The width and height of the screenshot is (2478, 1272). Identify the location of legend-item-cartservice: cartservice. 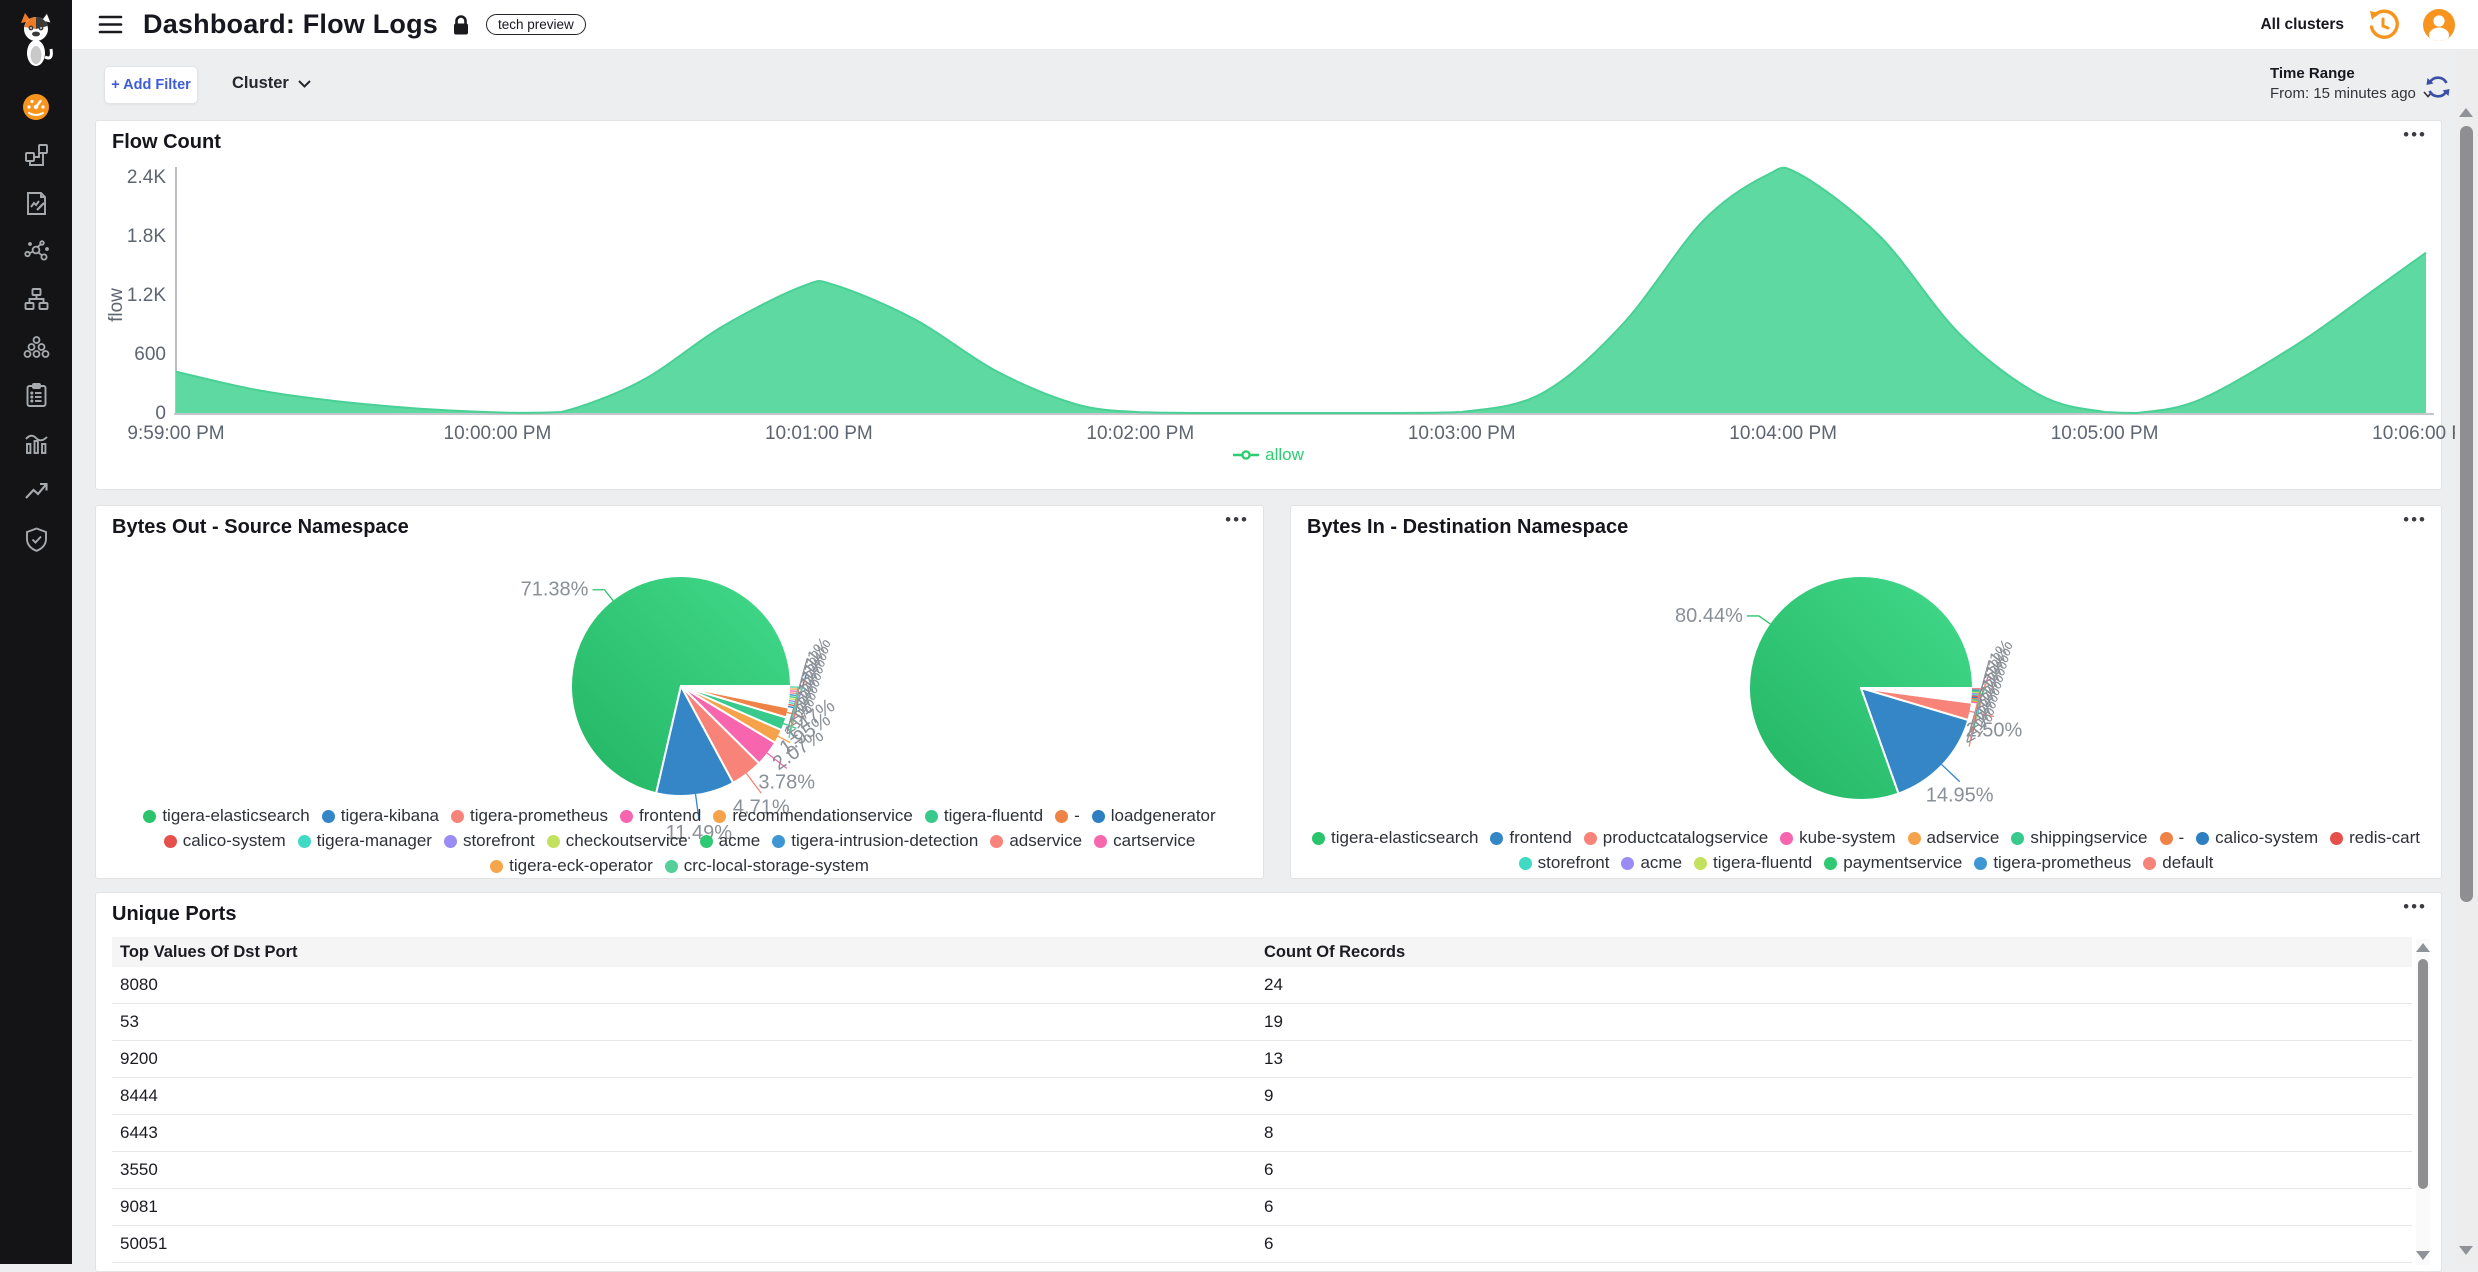
(1144, 841).